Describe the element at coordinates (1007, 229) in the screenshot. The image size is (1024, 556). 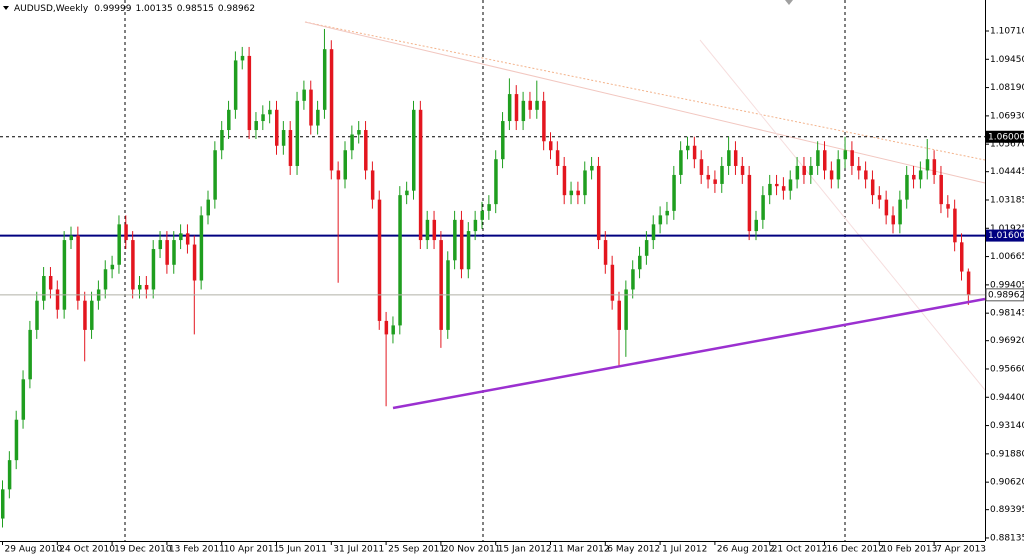
I see `y-tick-label: 1.01925` at that location.